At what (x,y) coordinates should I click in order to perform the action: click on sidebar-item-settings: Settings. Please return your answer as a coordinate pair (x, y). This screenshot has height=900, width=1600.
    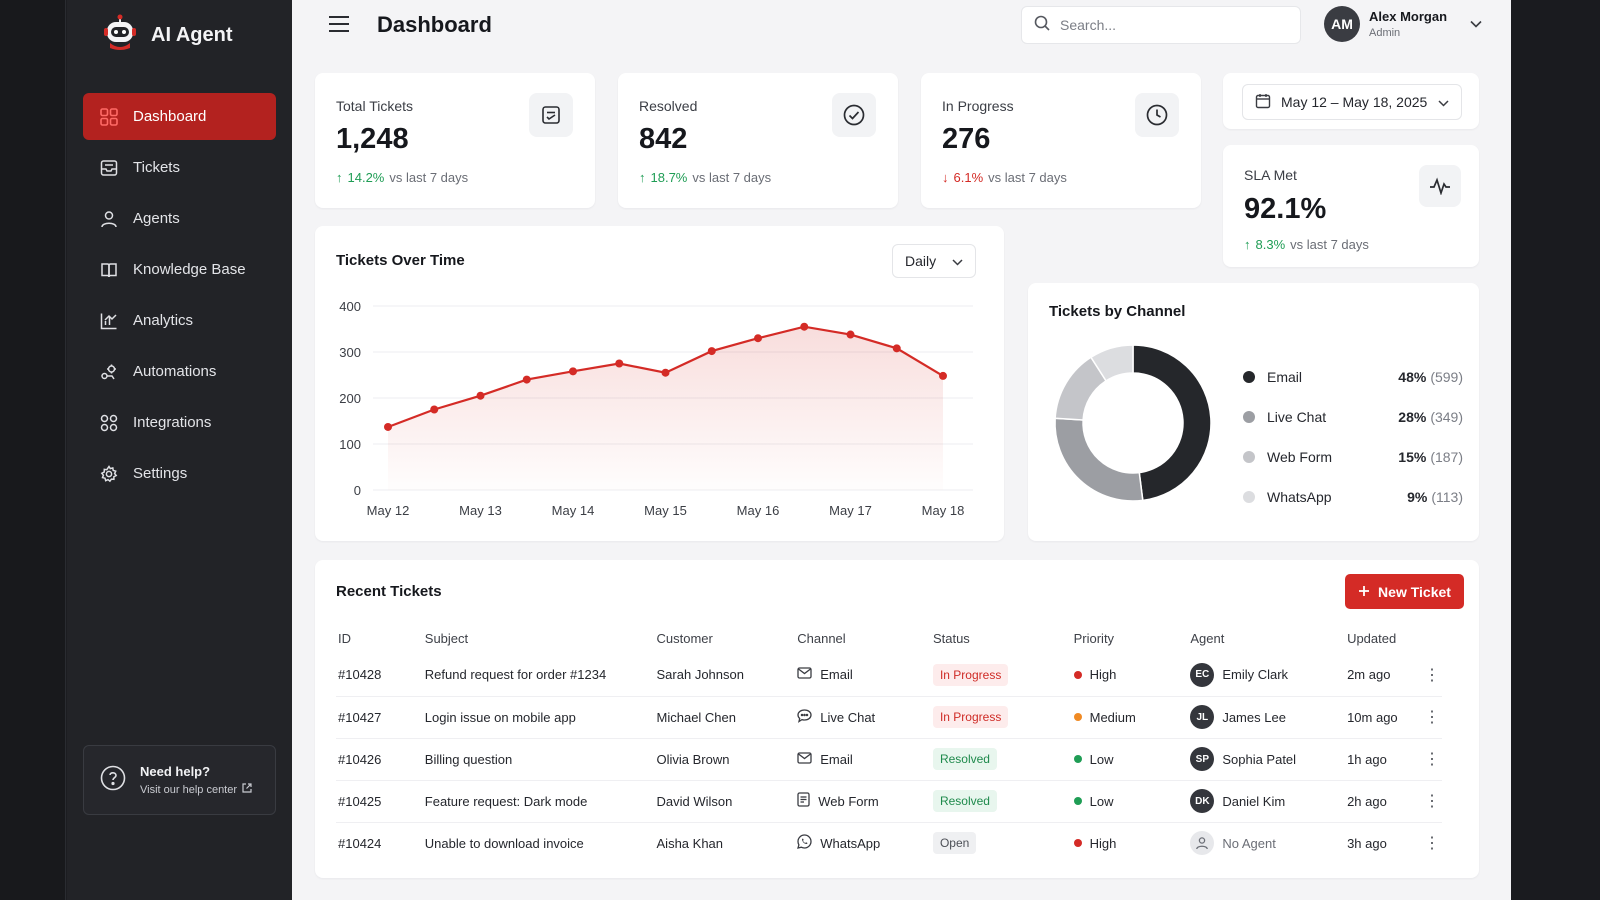
    Looking at the image, I should click on (179, 473).